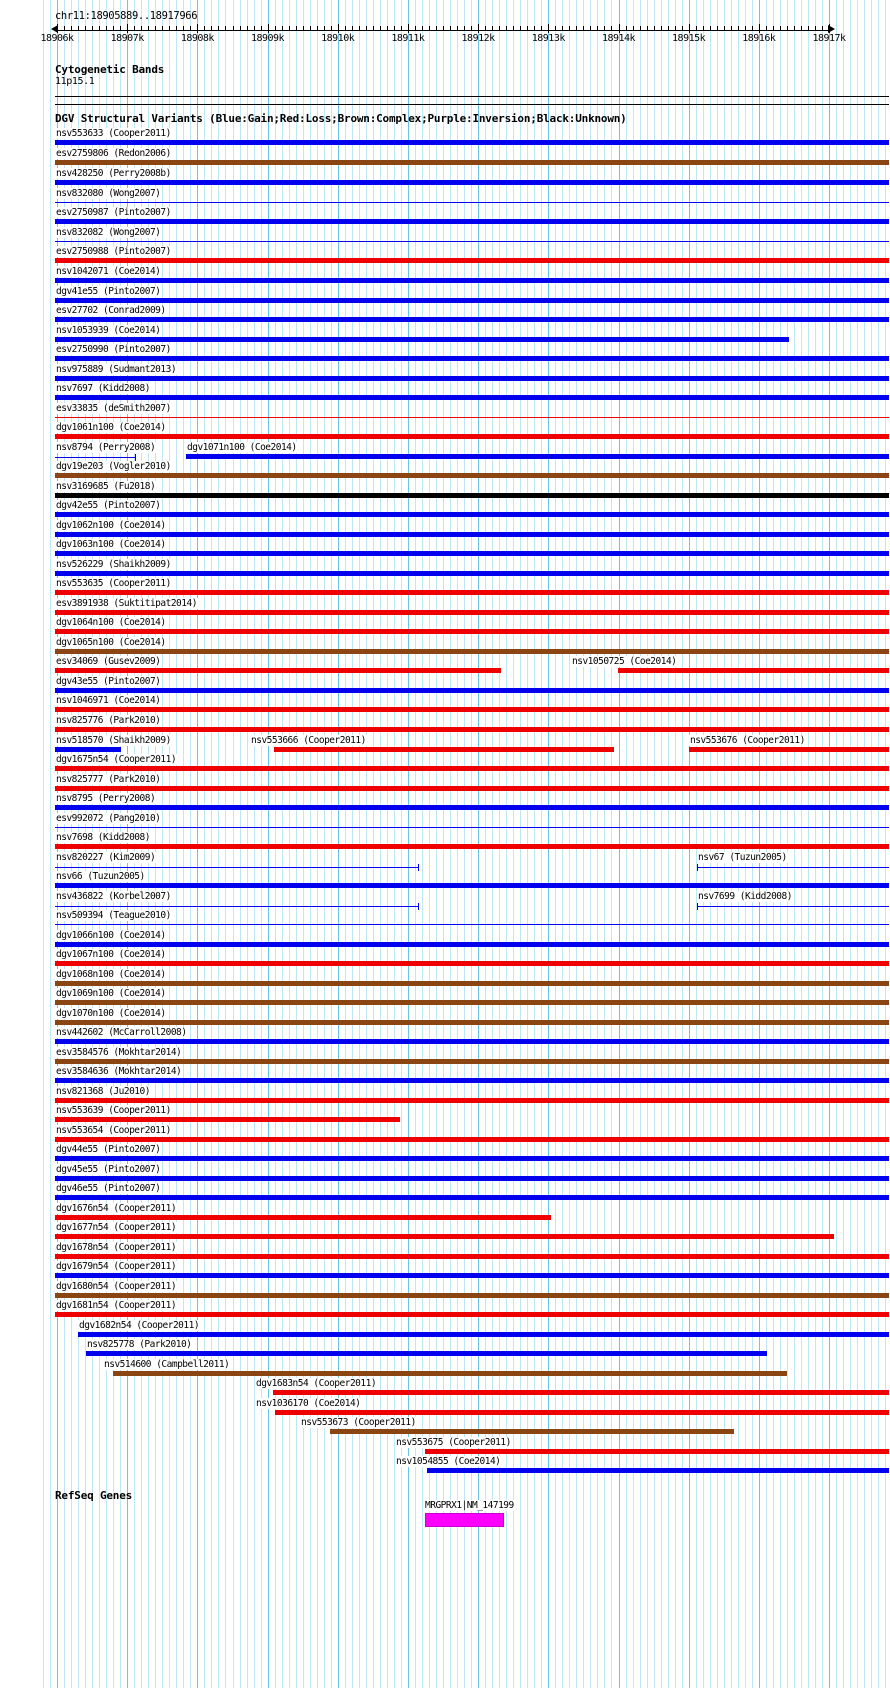 Image resolution: width=890 pixels, height=1688 pixels. Describe the element at coordinates (119, 1052) in the screenshot. I see `variant-label: esv3584576 (Mokhtar2014)` at that location.